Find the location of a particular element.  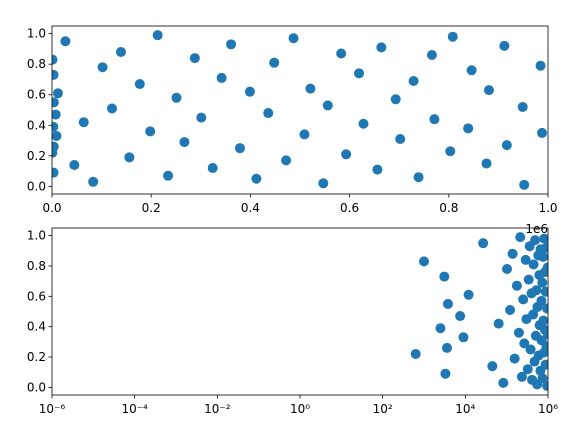

x-tick-label: 0.0 is located at coordinates (51, 208).